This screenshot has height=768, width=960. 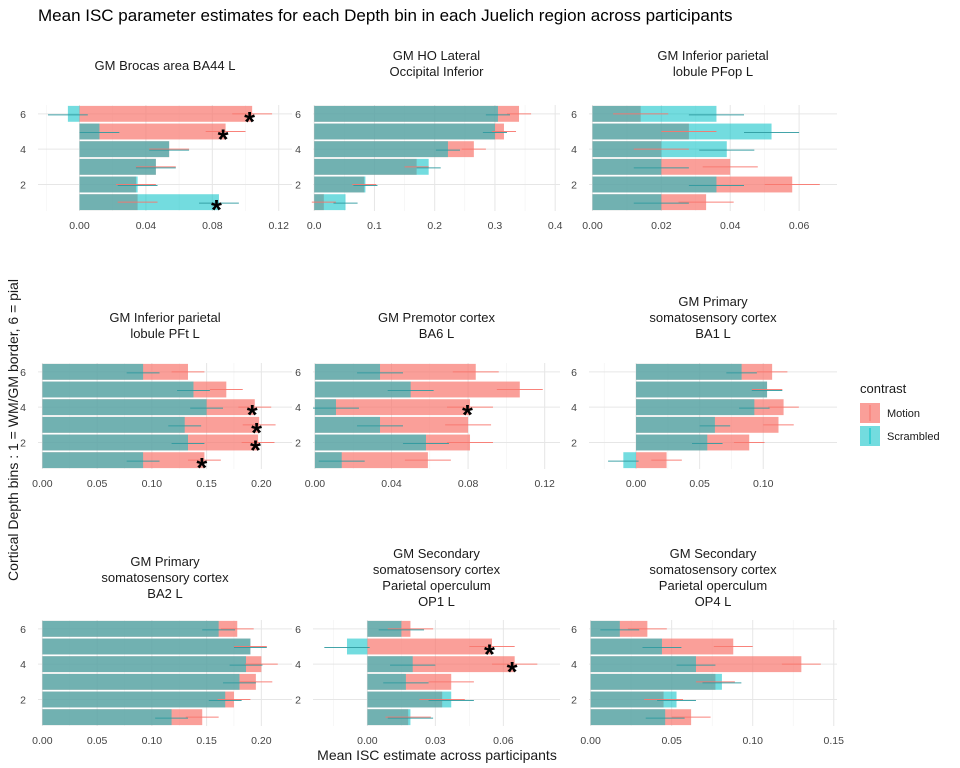 What do you see at coordinates (212, 226) in the screenshot?
I see `x-tick-label: 0.08` at bounding box center [212, 226].